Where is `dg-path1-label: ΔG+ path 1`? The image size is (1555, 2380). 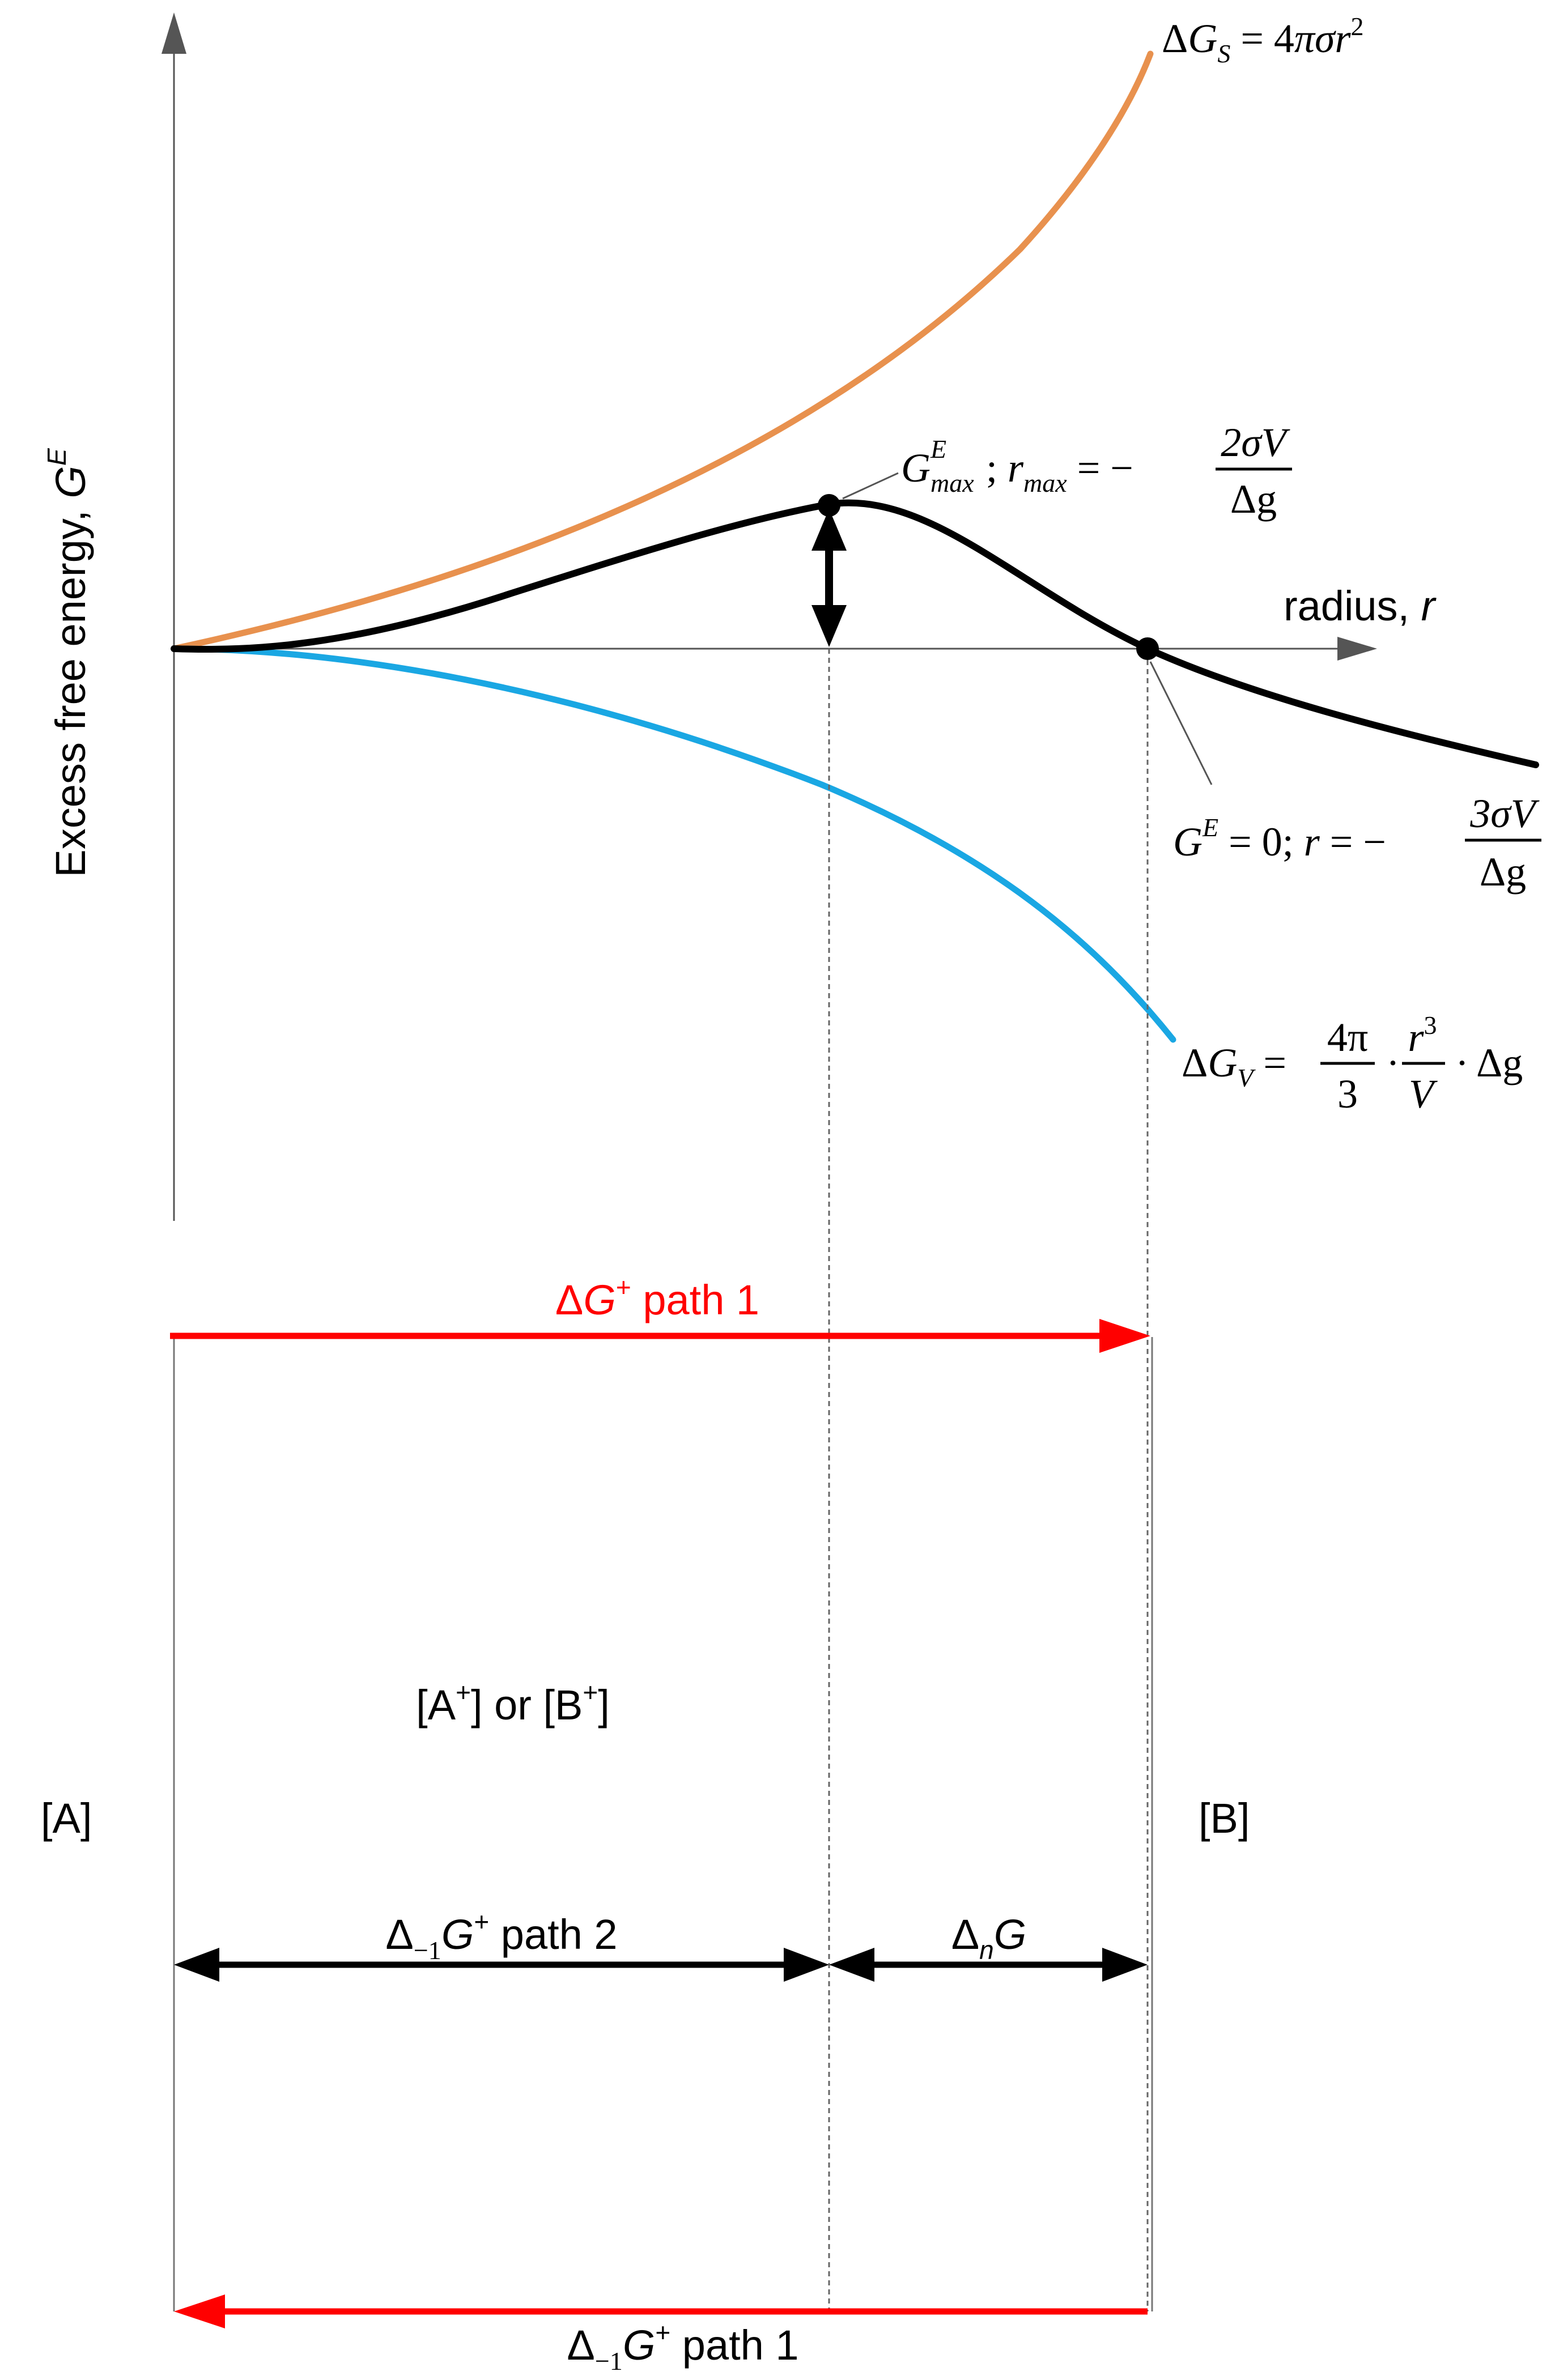 dg-path1-label: ΔG+ path 1 is located at coordinates (657, 1297).